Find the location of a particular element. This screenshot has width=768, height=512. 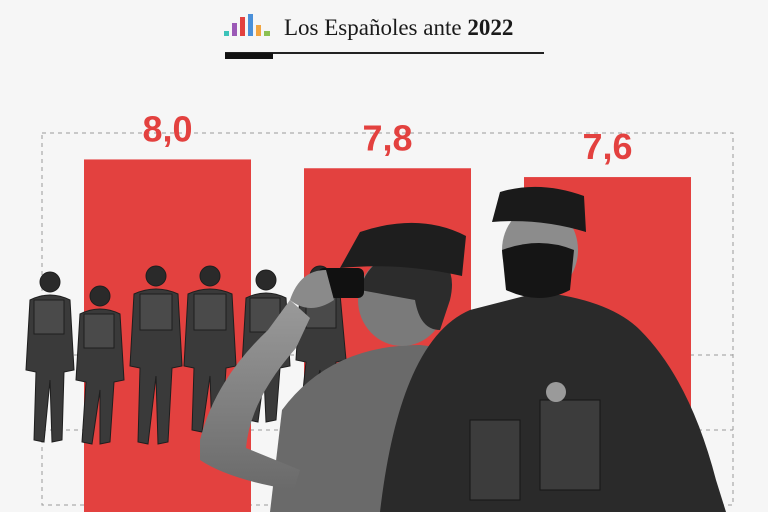

value-label-1: 8,0 is located at coordinates (167, 128).